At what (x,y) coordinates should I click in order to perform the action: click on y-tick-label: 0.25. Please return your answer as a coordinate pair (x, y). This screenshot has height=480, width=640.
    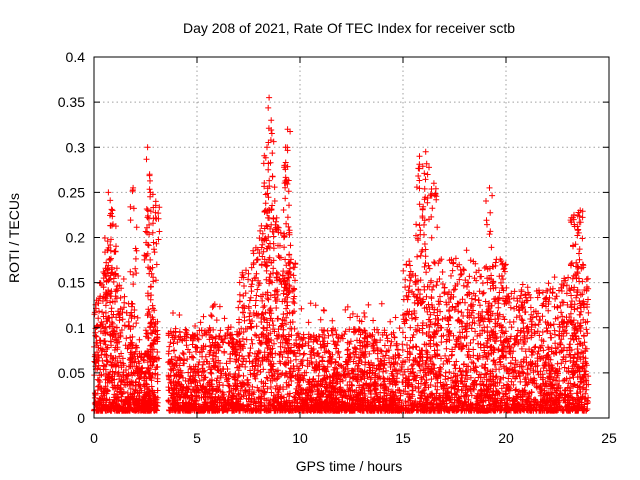
    Looking at the image, I should click on (71, 192).